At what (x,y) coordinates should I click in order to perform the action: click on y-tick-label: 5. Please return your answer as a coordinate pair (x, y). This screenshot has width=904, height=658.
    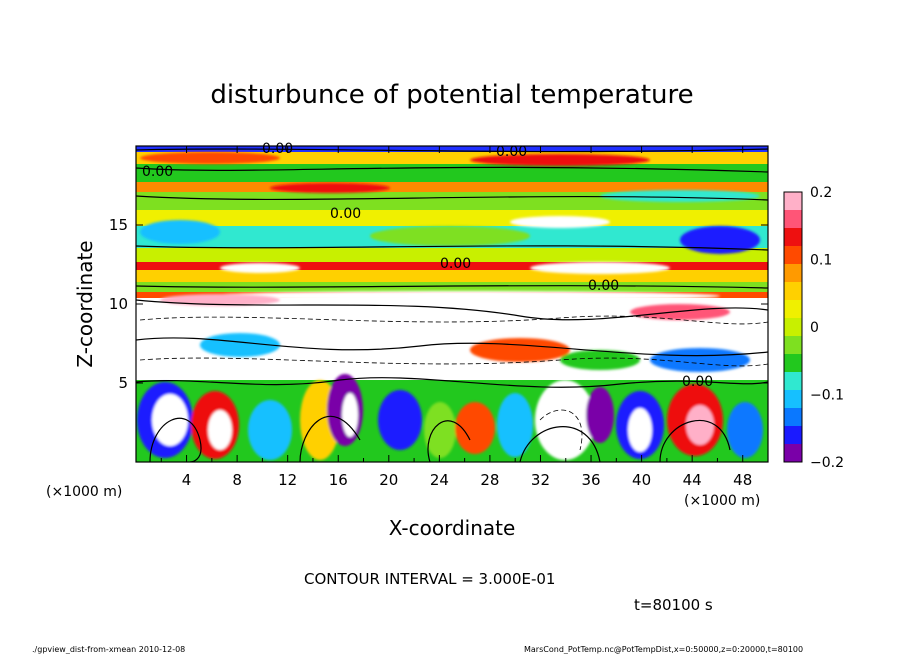
    Looking at the image, I should click on (123, 383).